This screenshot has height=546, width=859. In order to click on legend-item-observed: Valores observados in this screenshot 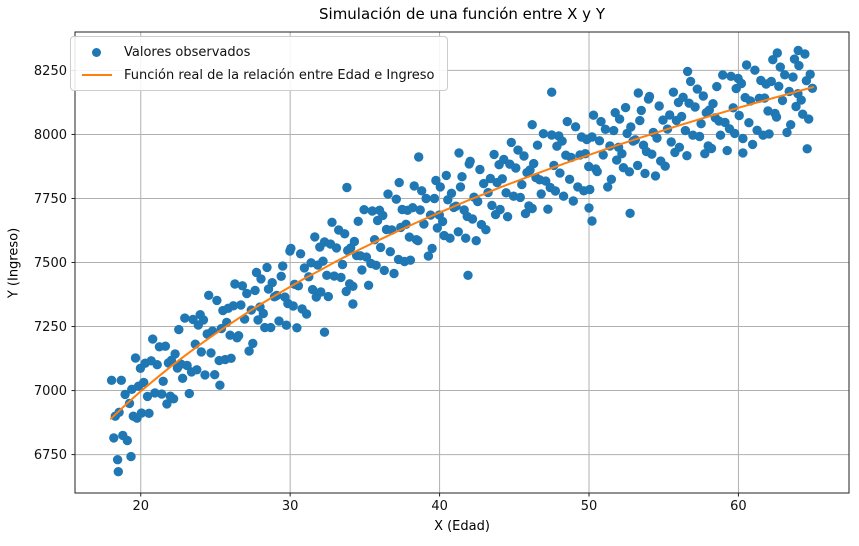, I will do `click(257, 52)`.